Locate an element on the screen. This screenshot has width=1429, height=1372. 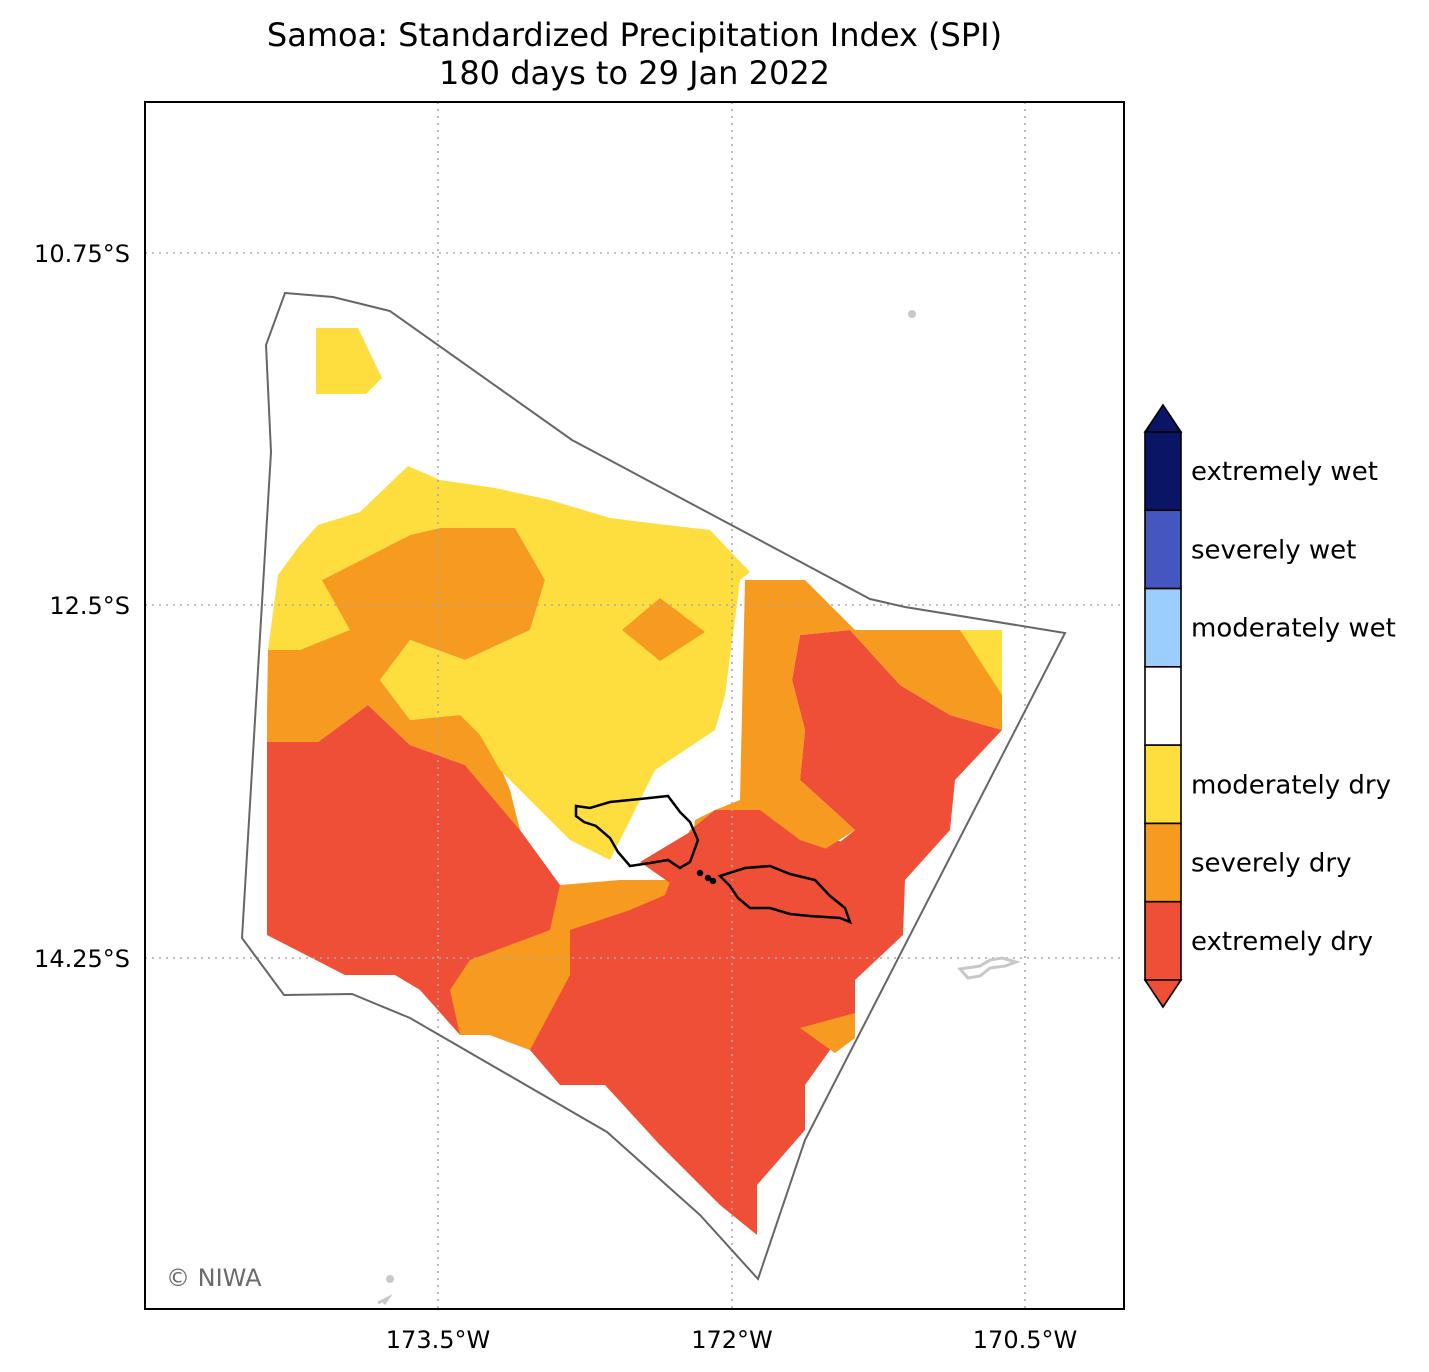
american-samoa-island is located at coordinates (989, 968).